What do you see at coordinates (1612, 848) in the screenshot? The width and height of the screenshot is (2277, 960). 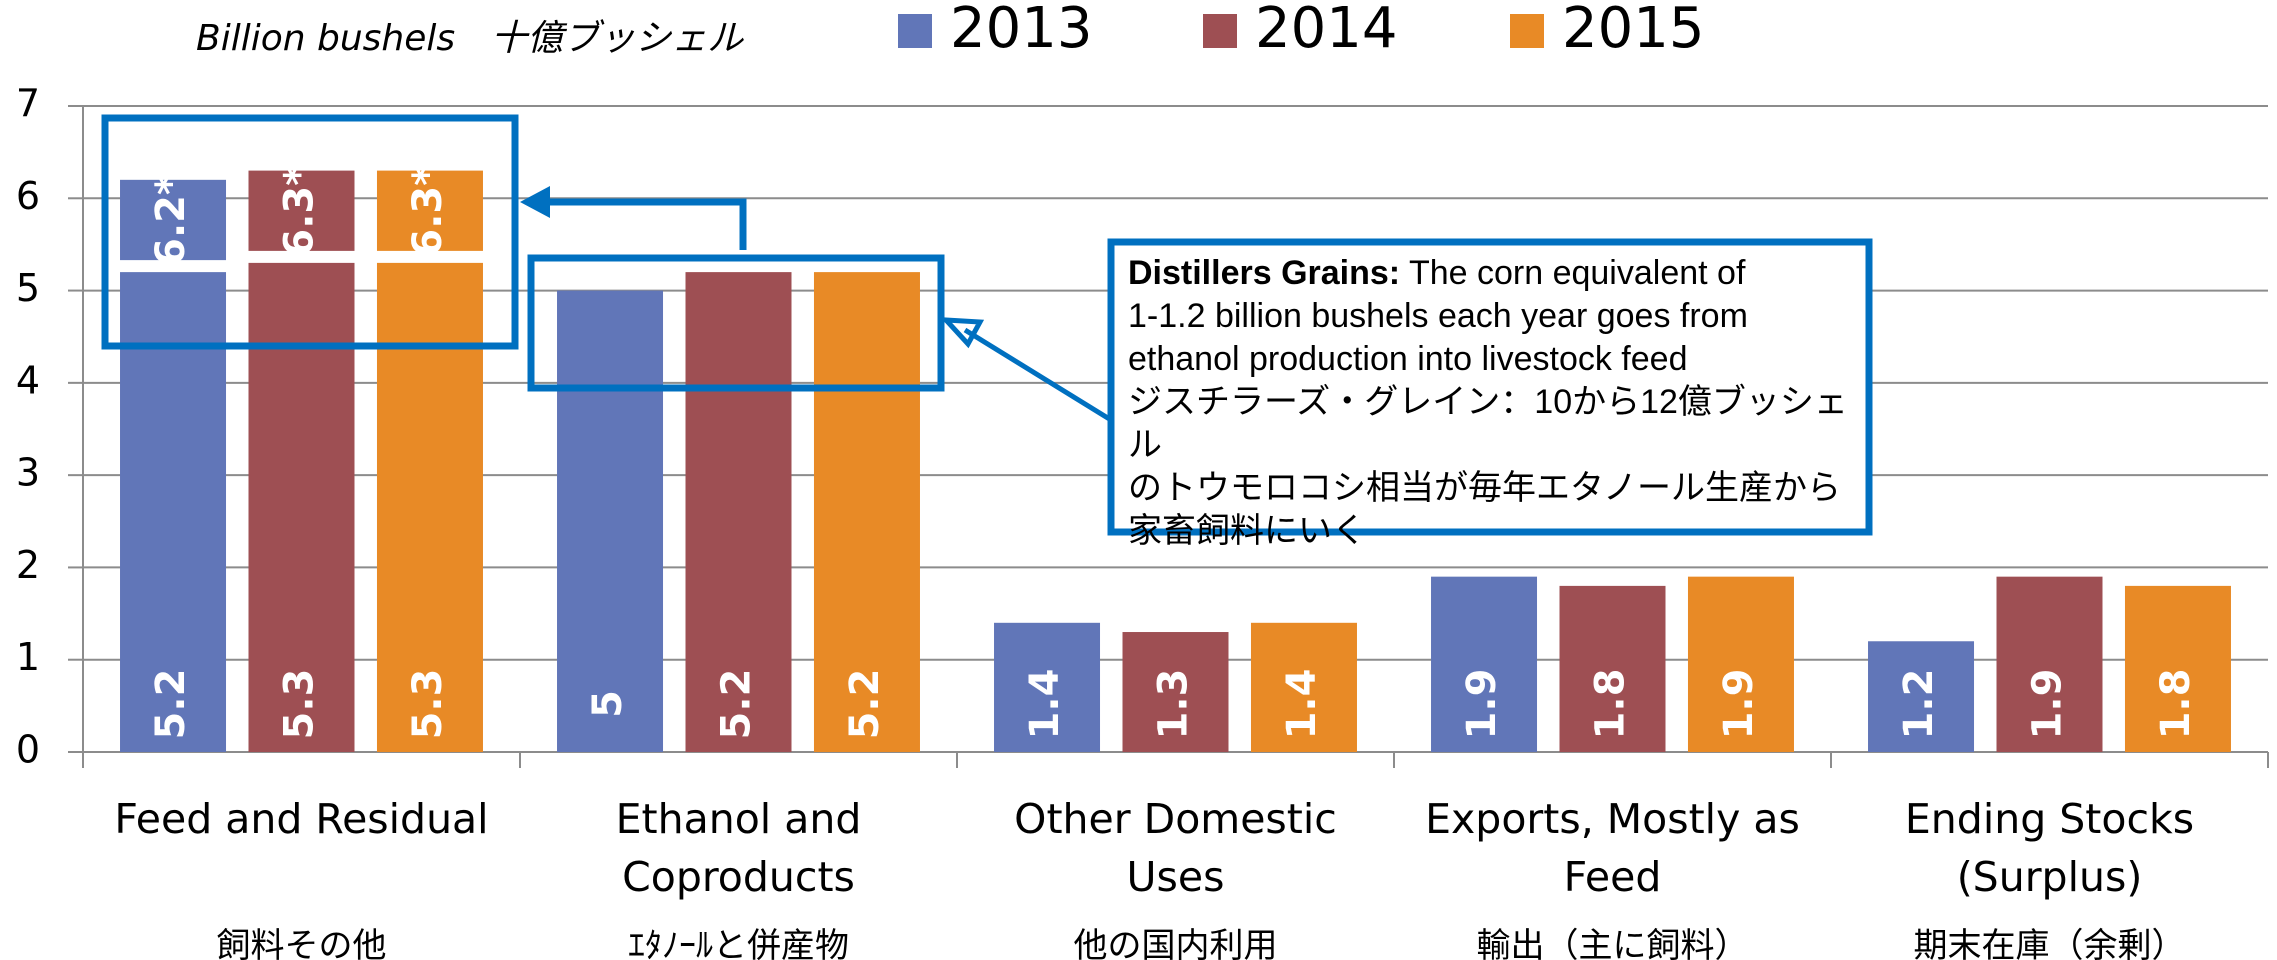 I see `x-tick-label: Exports, Mostly as Feed` at bounding box center [1612, 848].